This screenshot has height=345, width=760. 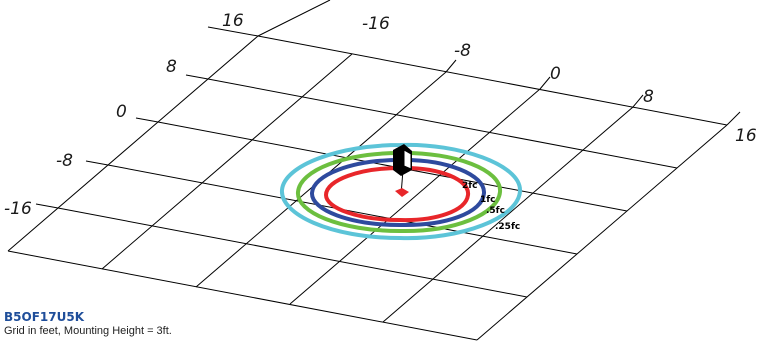 What do you see at coordinates (88, 331) in the screenshot?
I see `grid-note: Grid in feet, Mounting Height = 3ft.` at bounding box center [88, 331].